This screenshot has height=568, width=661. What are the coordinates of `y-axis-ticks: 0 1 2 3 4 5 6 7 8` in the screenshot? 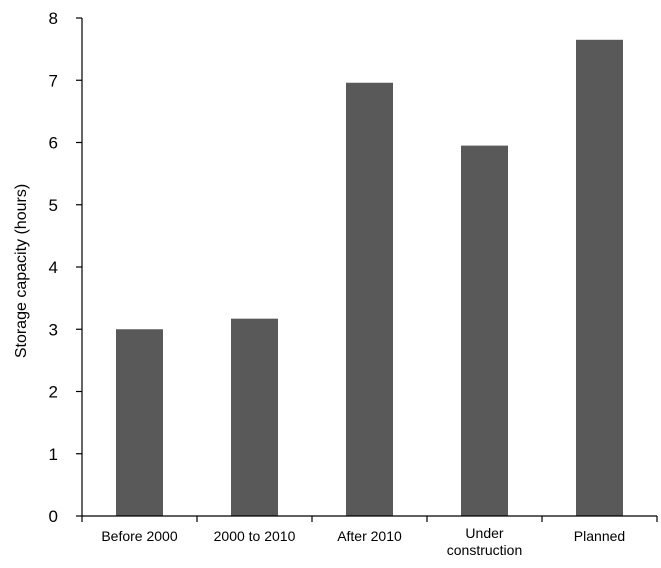 It's located at (65, 267).